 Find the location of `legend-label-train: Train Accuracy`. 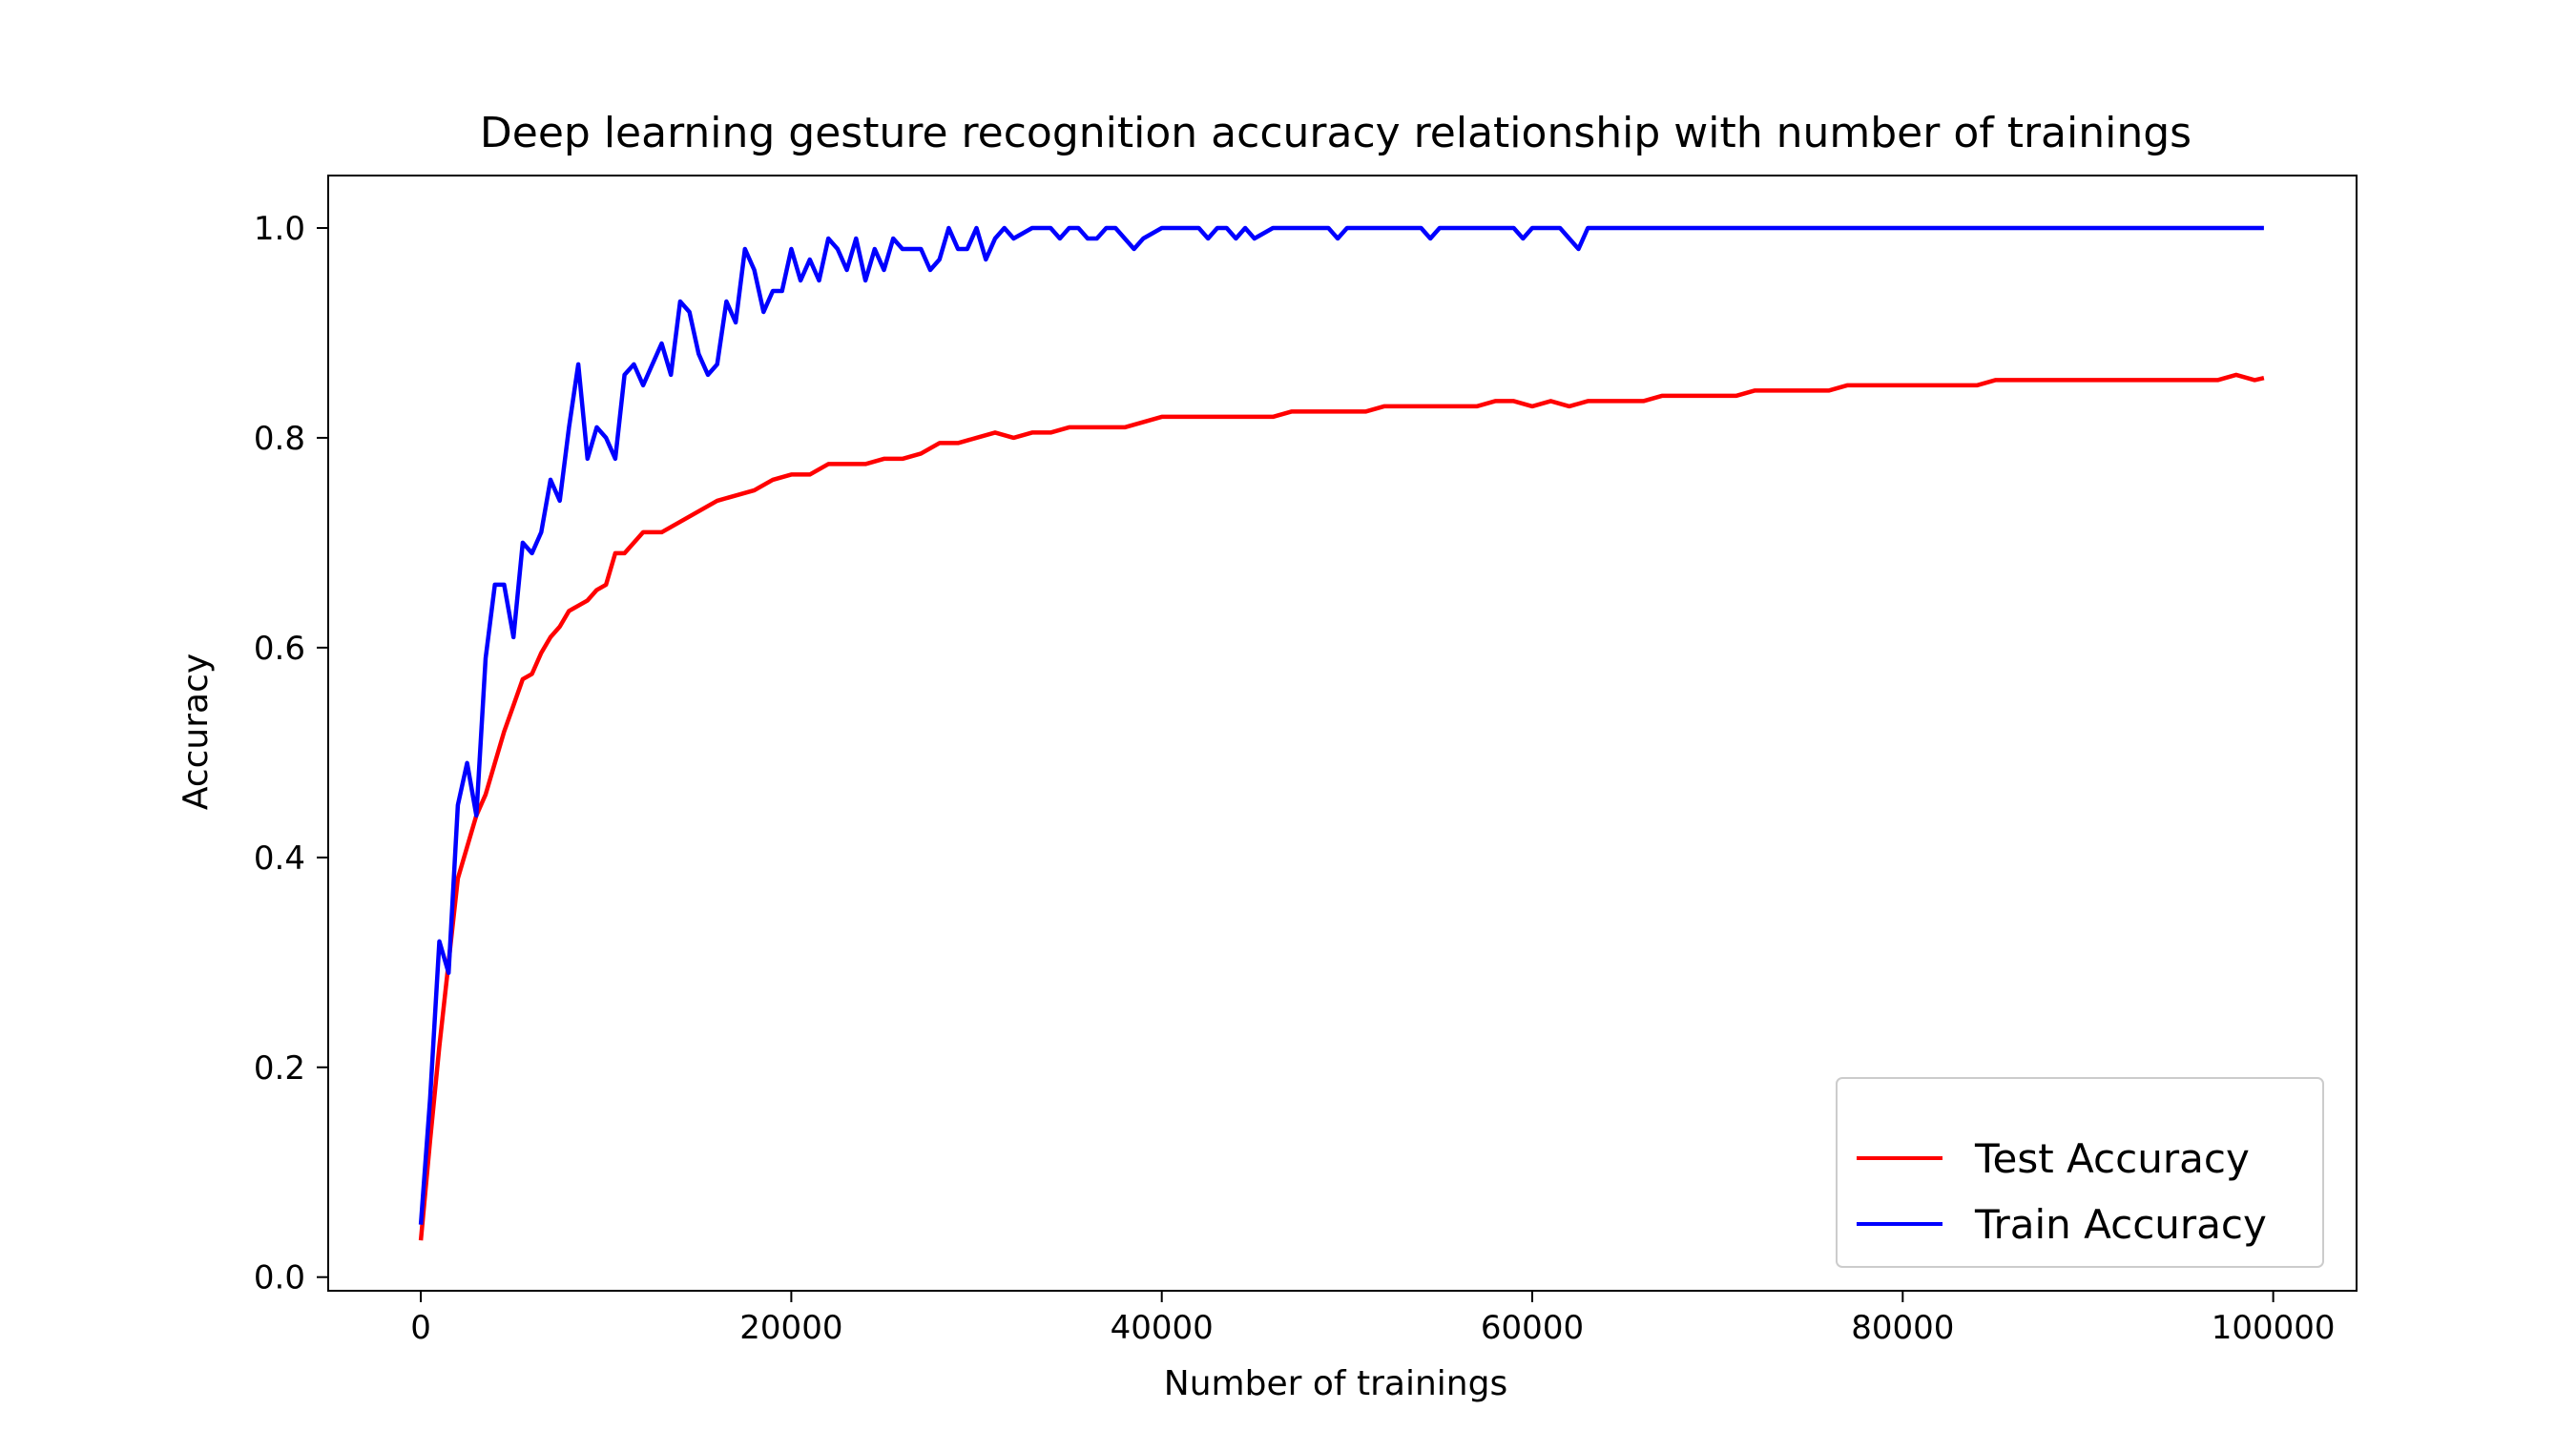

legend-label-train: Train Accuracy is located at coordinates (2120, 1224).